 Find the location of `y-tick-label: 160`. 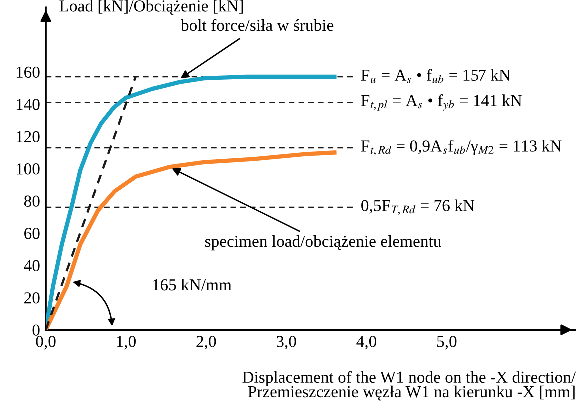

y-tick-label: 160 is located at coordinates (28, 72).